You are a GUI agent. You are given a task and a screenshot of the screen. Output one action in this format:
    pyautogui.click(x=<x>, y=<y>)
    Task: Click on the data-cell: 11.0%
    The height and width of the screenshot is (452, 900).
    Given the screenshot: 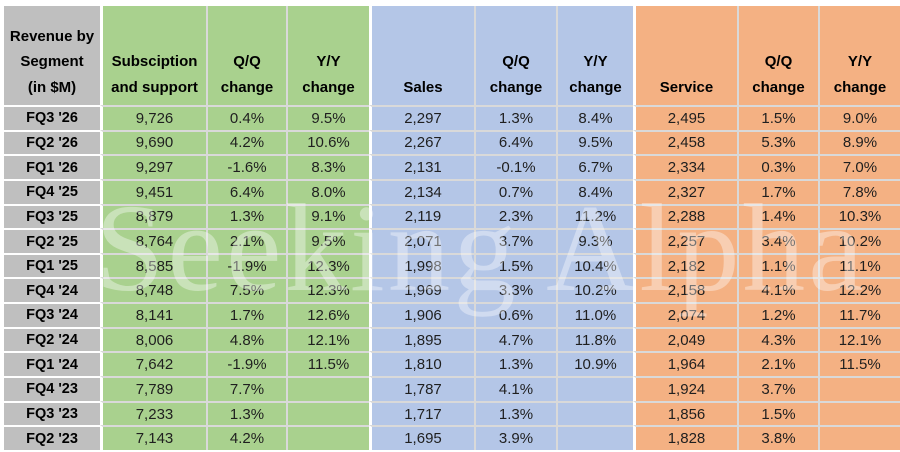 What is the action you would take?
    pyautogui.click(x=594, y=314)
    